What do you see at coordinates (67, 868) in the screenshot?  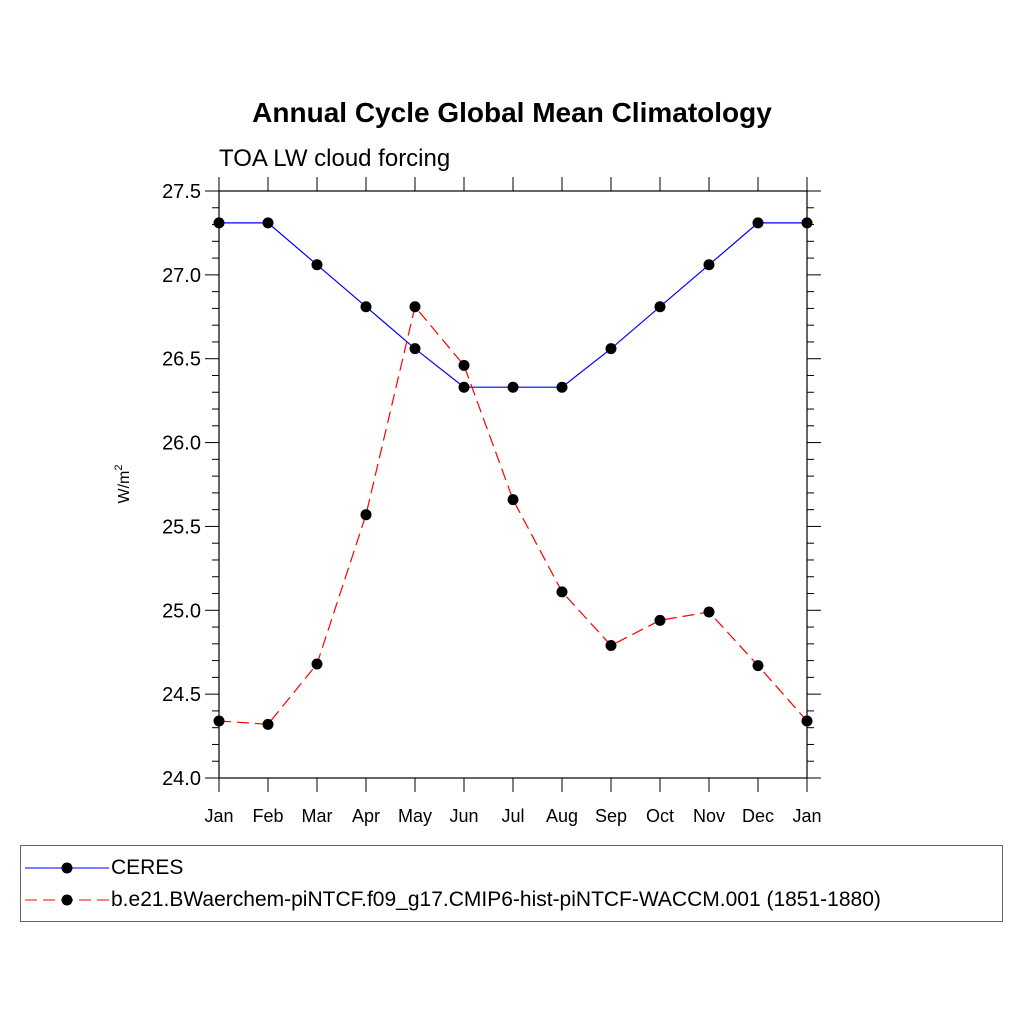 I see `legend-sample-ceres` at bounding box center [67, 868].